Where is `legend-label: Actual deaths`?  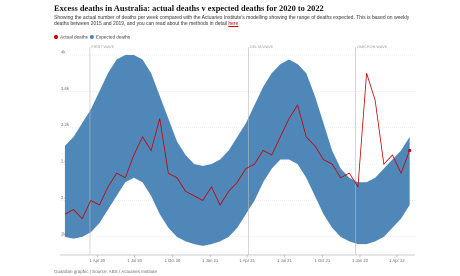 legend-label: Actual deaths is located at coordinates (74, 37).